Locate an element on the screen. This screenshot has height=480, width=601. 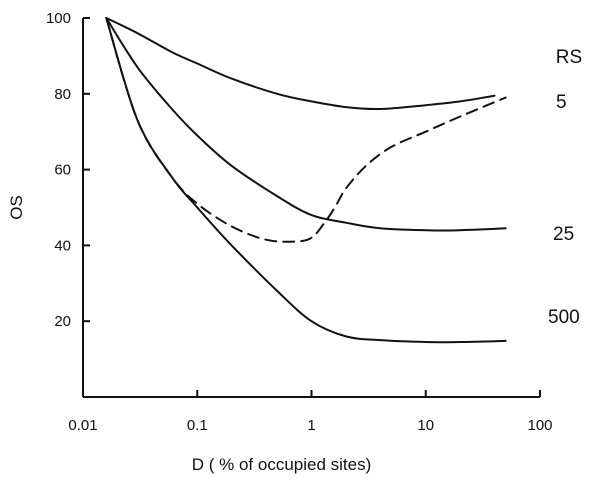
y-tick-label: 60 is located at coordinates (62, 170).